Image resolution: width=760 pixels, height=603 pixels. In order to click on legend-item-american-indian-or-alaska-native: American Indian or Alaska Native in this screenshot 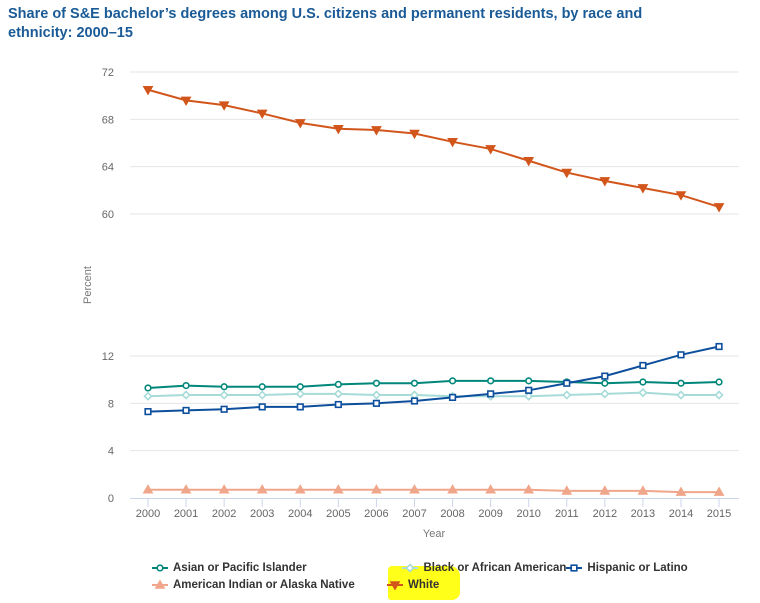, I will do `click(269, 585)`.